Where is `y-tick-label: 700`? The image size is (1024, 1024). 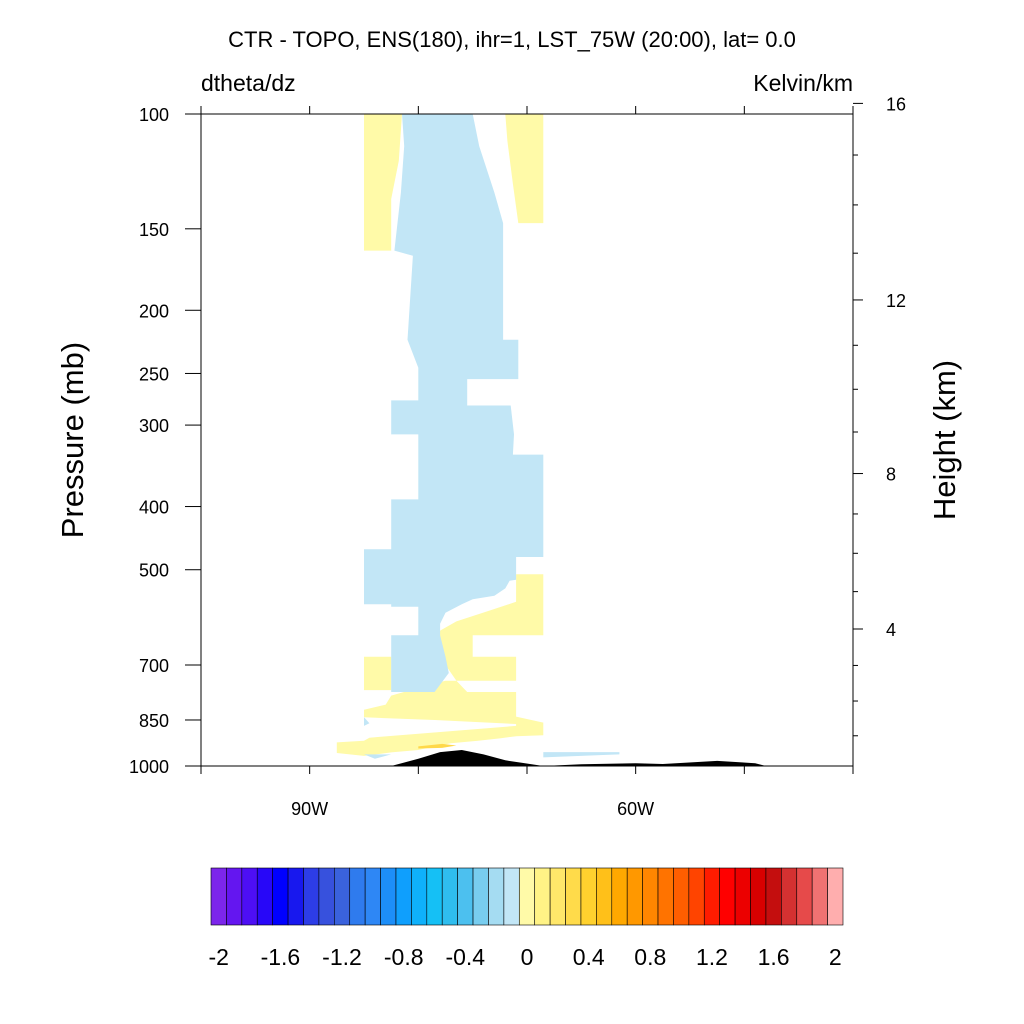
y-tick-label: 700 is located at coordinates (154, 666).